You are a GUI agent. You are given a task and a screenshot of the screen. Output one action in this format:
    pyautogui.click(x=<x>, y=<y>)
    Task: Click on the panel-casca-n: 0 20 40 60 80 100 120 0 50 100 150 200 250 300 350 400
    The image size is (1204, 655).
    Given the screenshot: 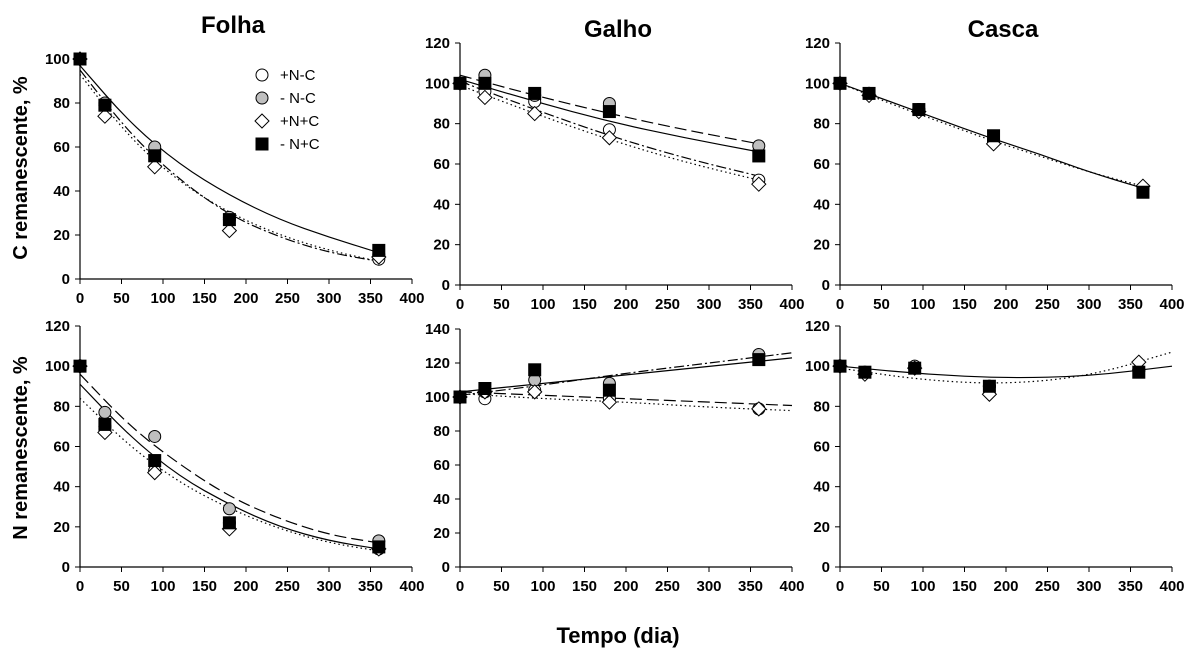 What is the action you would take?
    pyautogui.click(x=995, y=456)
    